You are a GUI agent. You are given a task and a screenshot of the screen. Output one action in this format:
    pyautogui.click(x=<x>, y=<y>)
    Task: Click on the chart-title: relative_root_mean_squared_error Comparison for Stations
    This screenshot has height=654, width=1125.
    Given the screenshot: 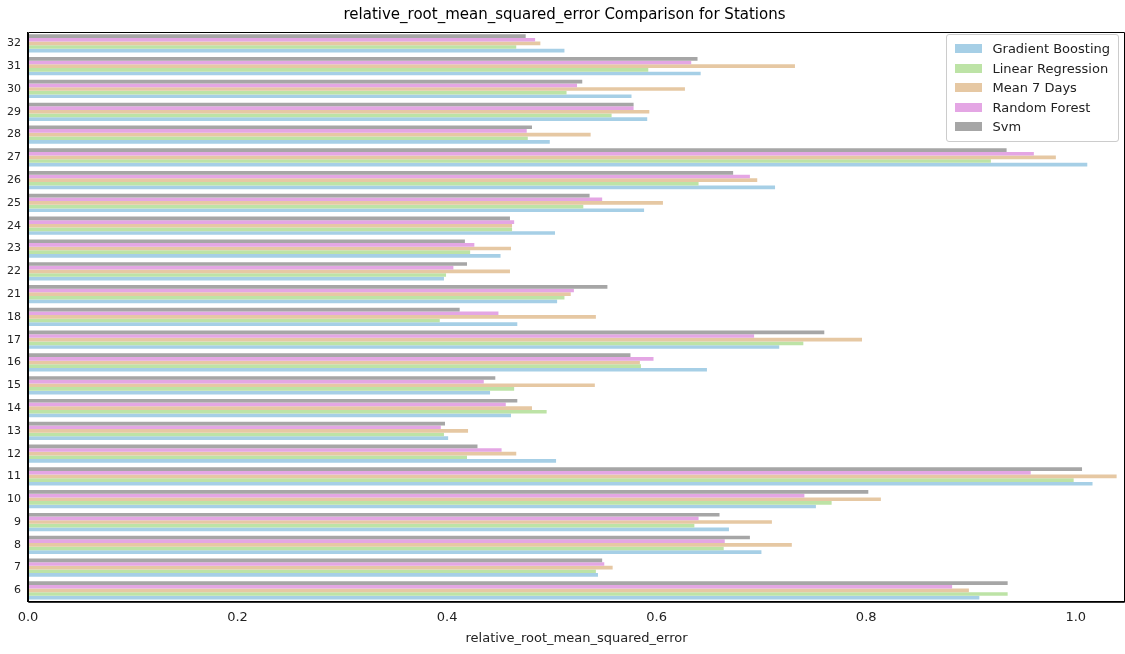 What is the action you would take?
    pyautogui.click(x=564, y=14)
    